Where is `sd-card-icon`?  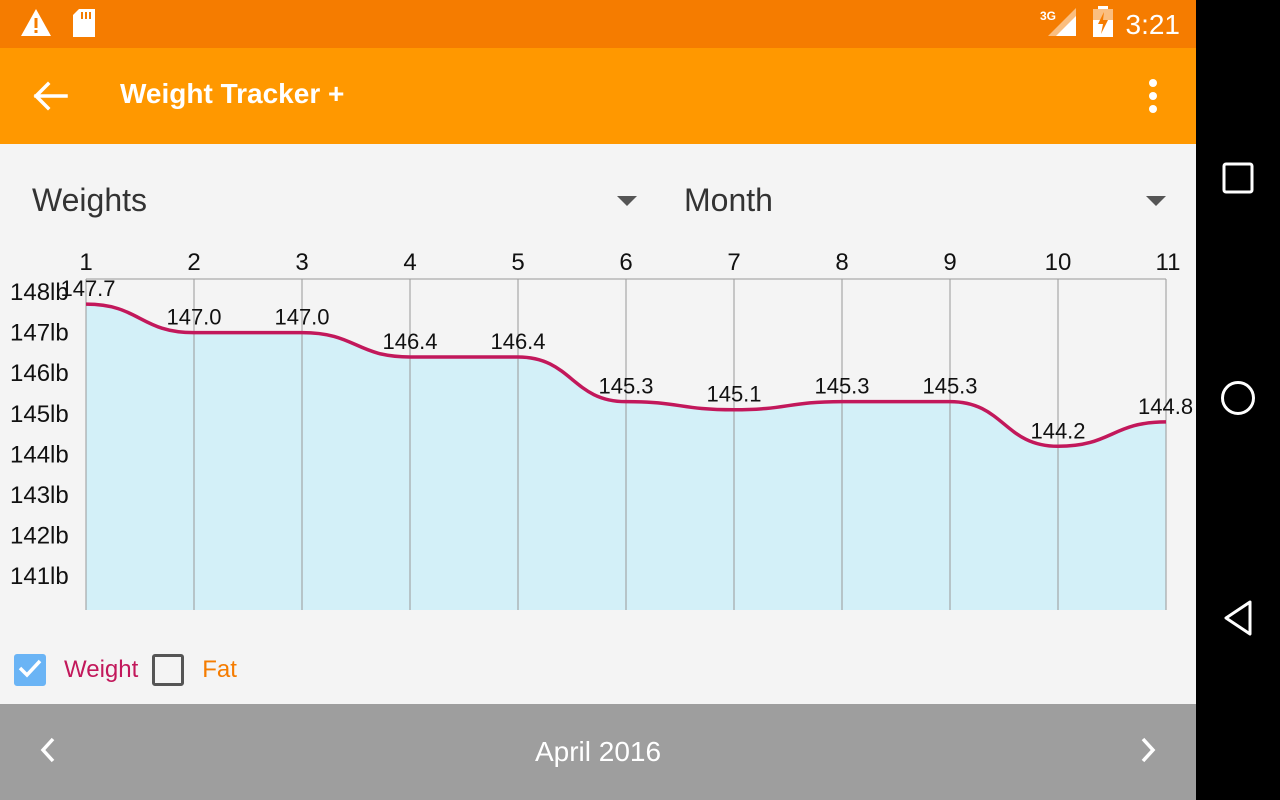
sd-card-icon is located at coordinates (84, 25).